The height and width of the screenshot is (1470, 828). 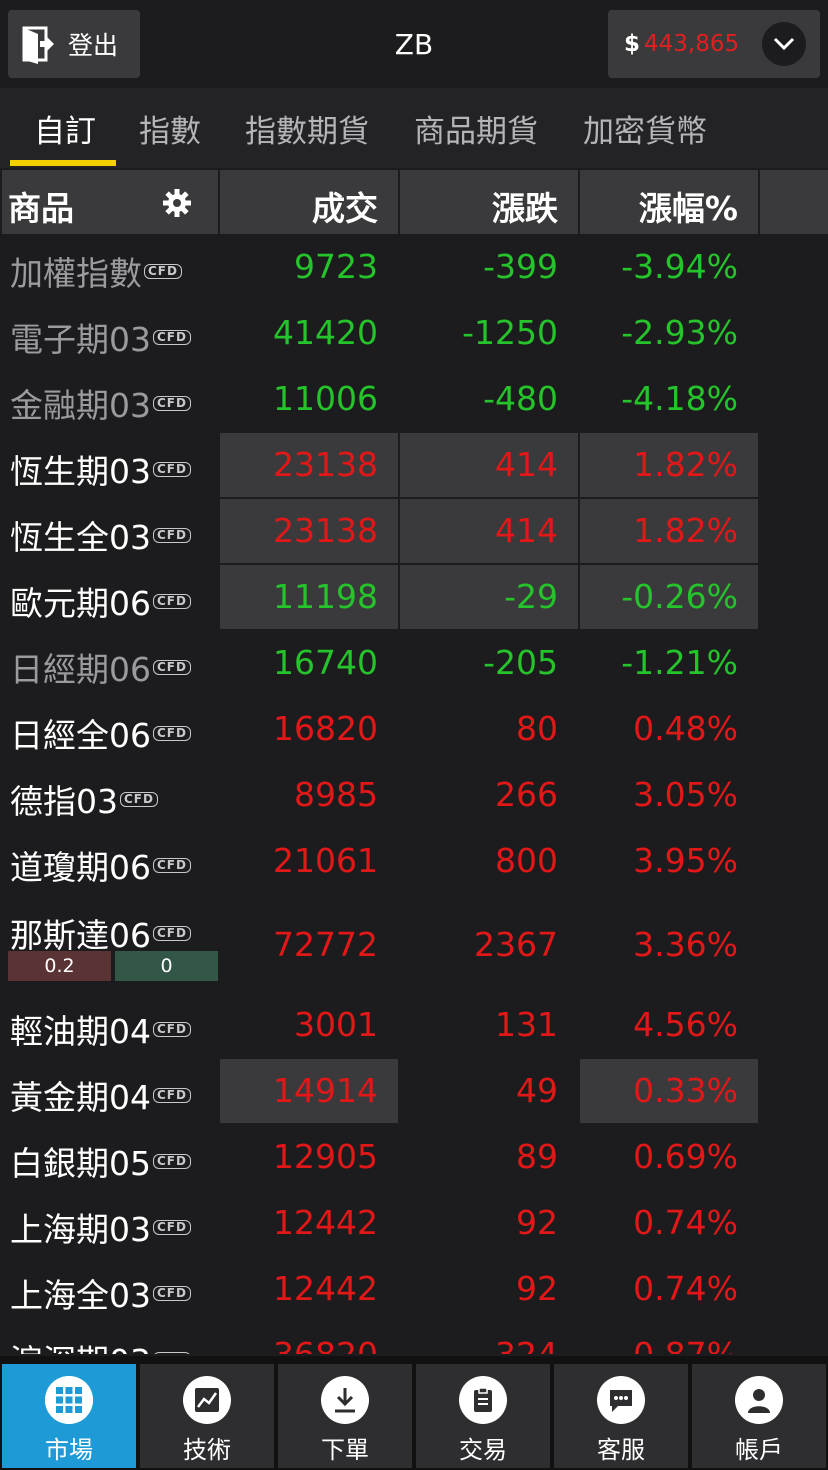 I want to click on nav-order: 下單, so click(x=345, y=1416).